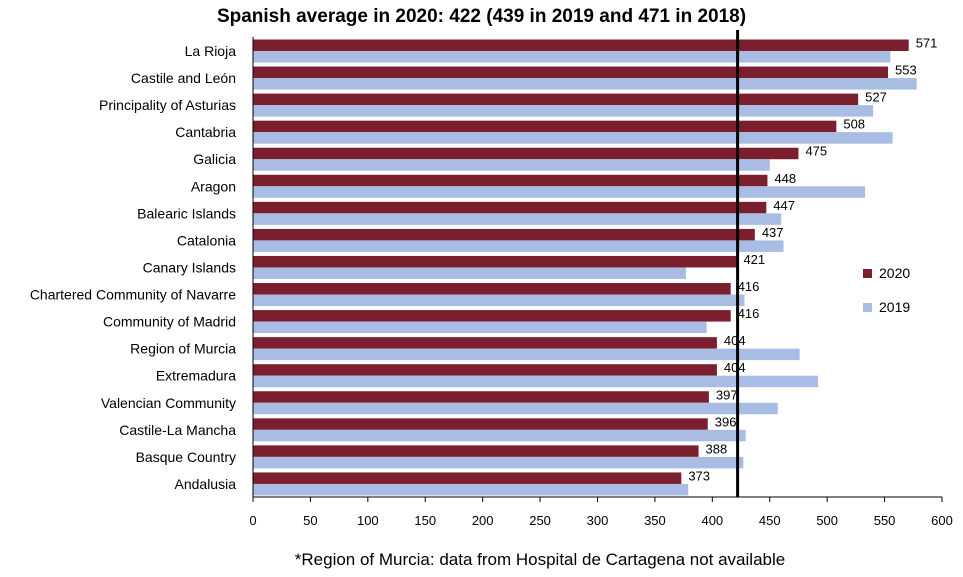 This screenshot has height=577, width=963. What do you see at coordinates (894, 273) in the screenshot?
I see `legend-label-2020: 2020` at bounding box center [894, 273].